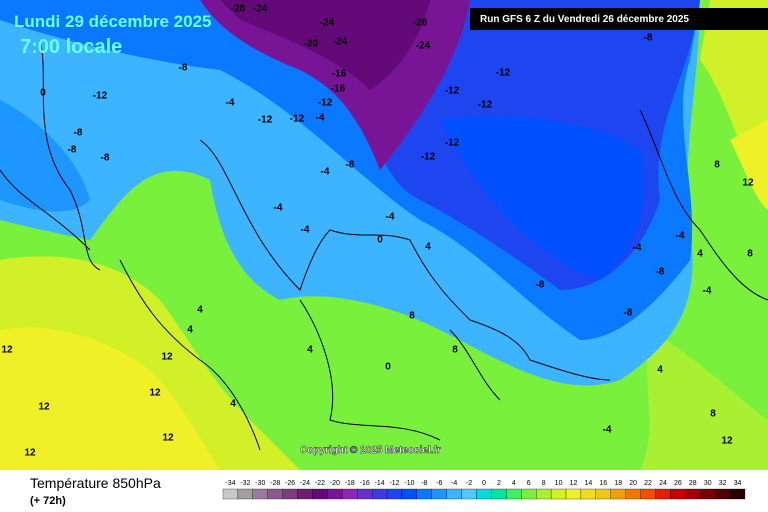 The image size is (768, 512). Describe the element at coordinates (424, 483) in the screenshot. I see `scale-label: -8` at that location.